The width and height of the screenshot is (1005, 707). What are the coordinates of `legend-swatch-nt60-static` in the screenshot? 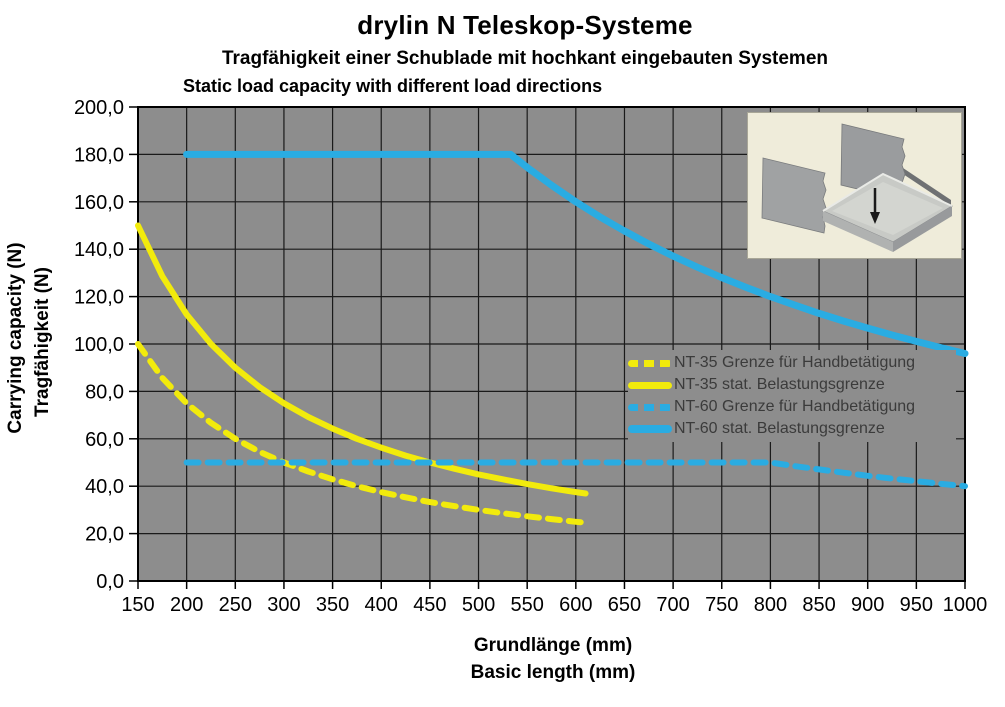 It's located at (650, 429).